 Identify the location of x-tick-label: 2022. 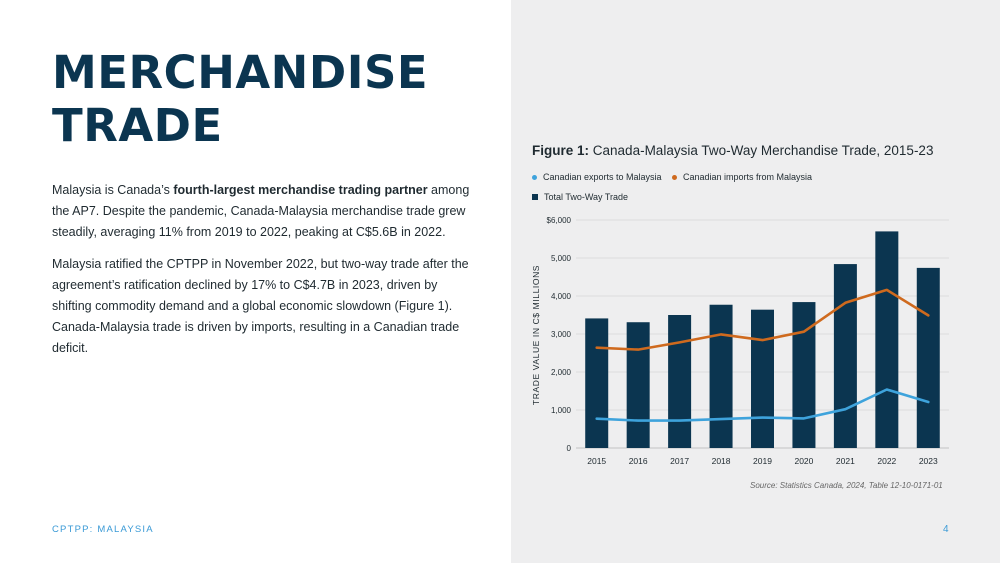
(886, 461).